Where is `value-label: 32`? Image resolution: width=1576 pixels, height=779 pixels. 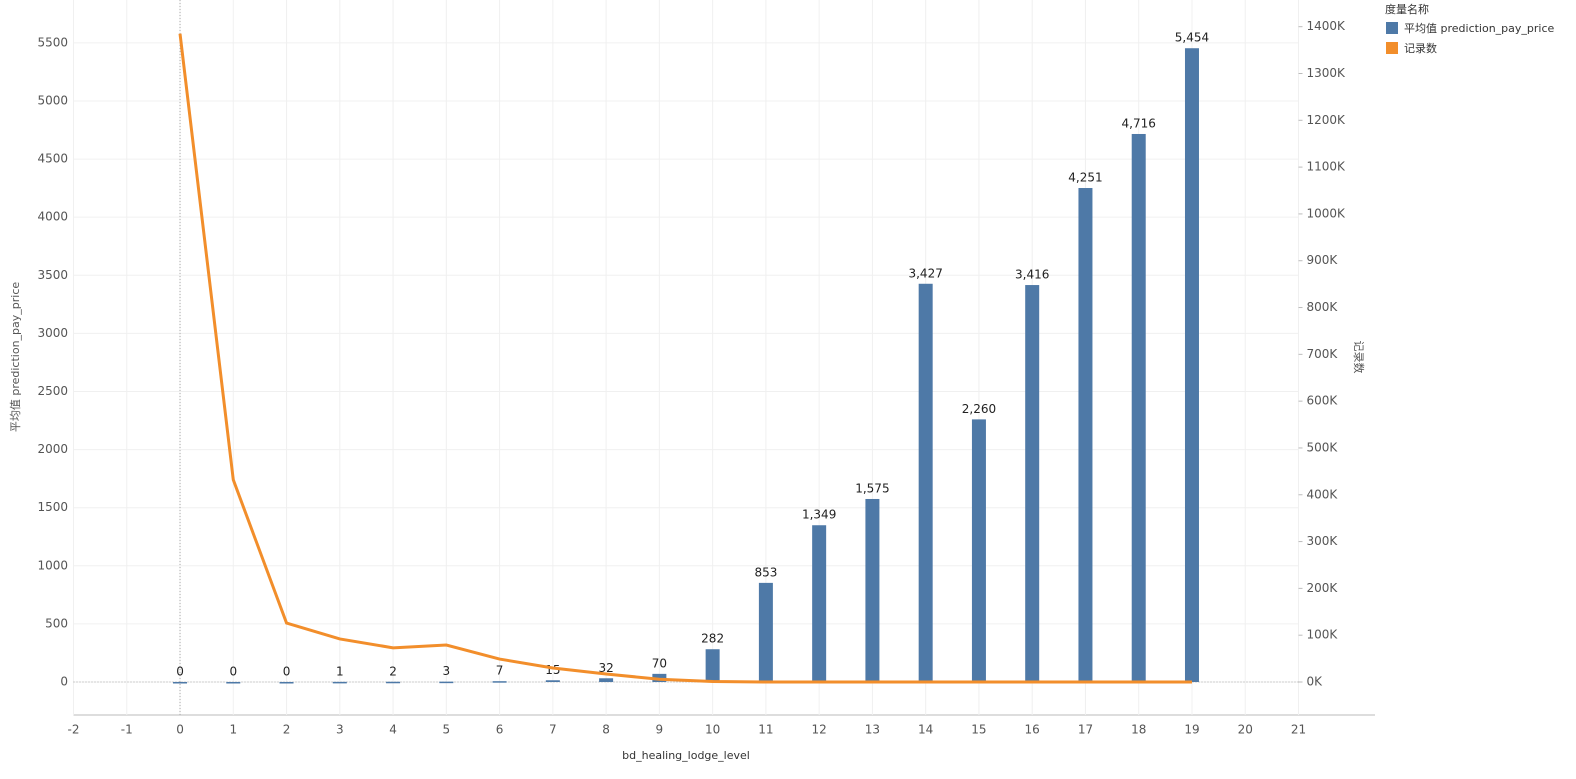
value-label: 32 is located at coordinates (605, 668).